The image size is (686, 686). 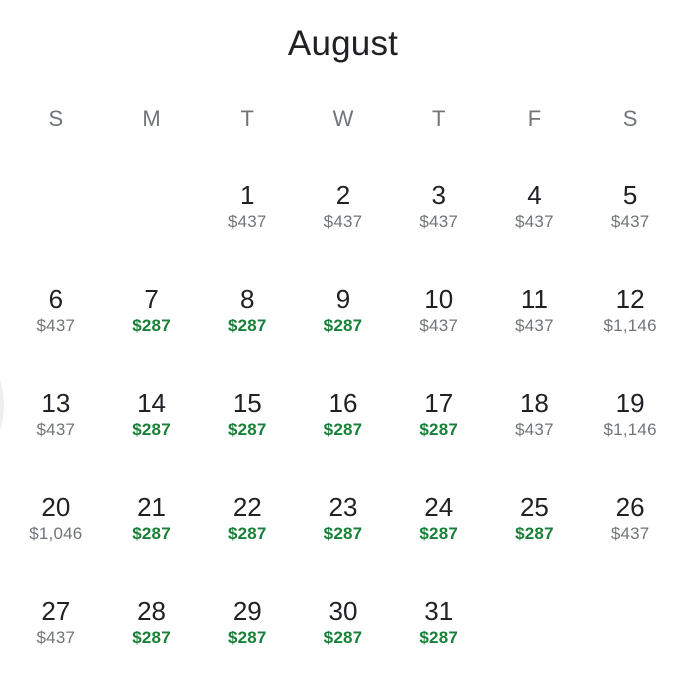 I want to click on calendar-day-cell: 10 $437, so click(x=439, y=310).